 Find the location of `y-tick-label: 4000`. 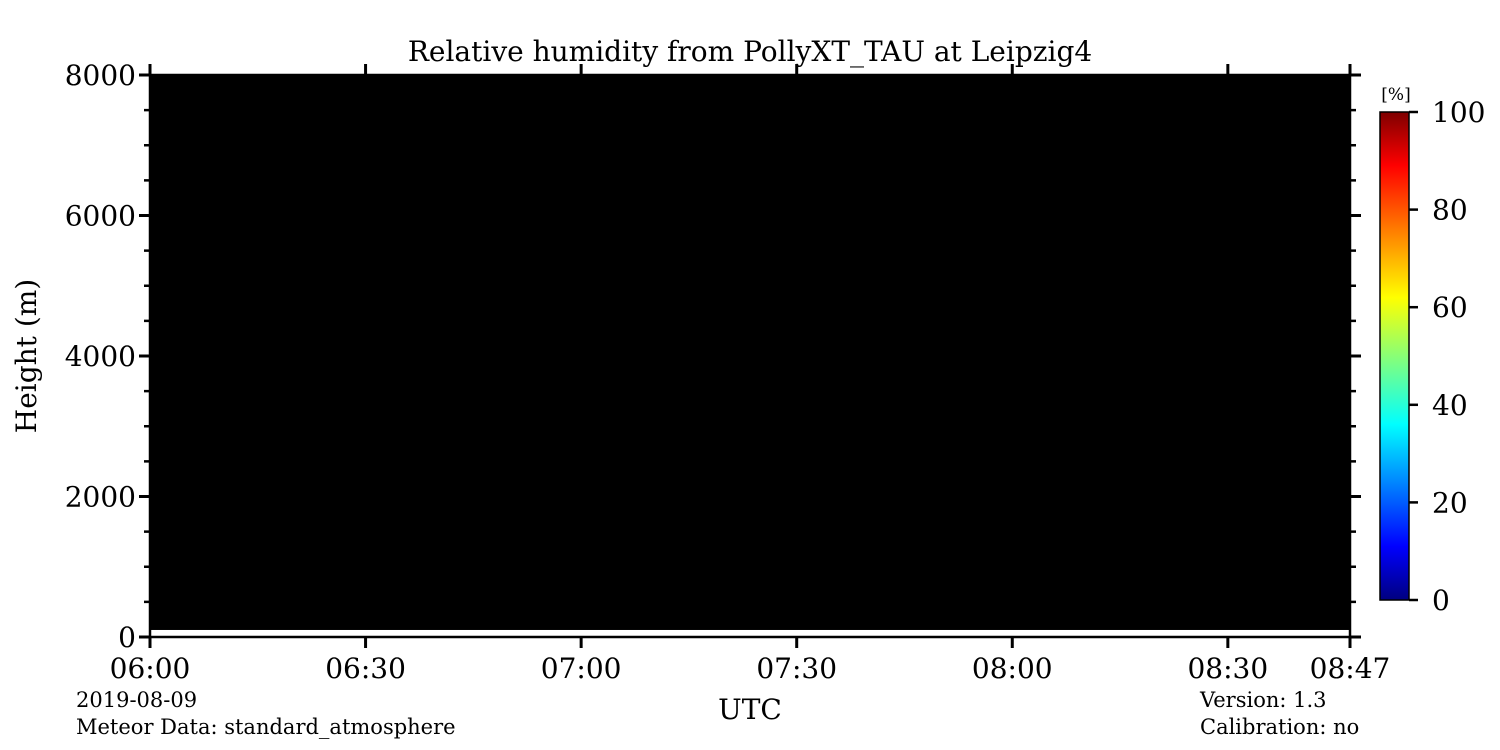

y-tick-label: 4000 is located at coordinates (100, 356).